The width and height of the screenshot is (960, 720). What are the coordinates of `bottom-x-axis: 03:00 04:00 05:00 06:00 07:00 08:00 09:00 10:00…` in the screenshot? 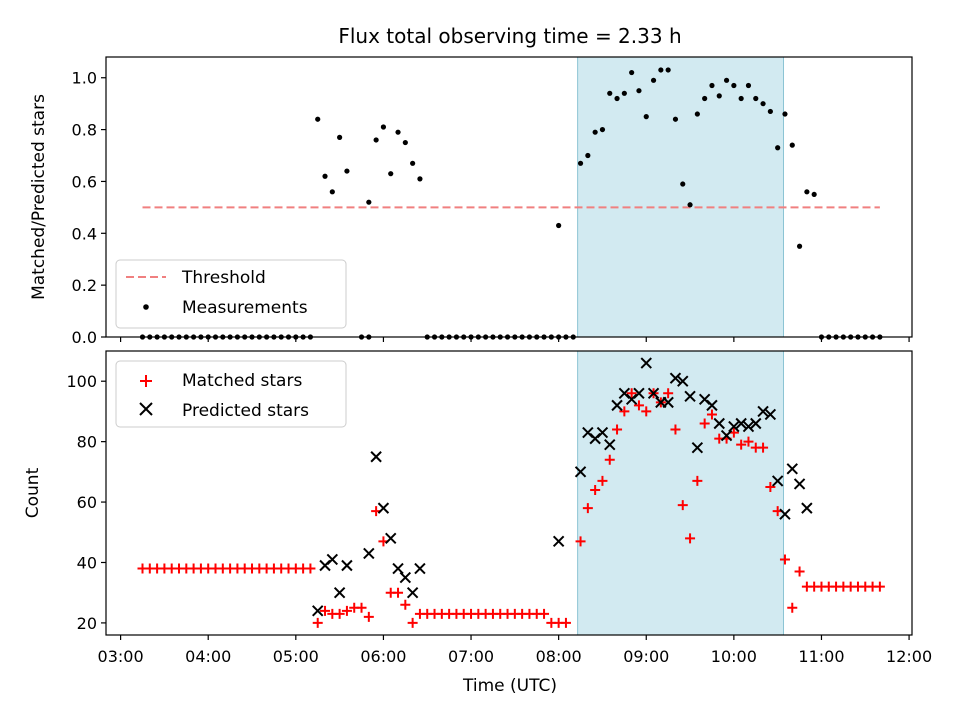 It's located at (515, 650).